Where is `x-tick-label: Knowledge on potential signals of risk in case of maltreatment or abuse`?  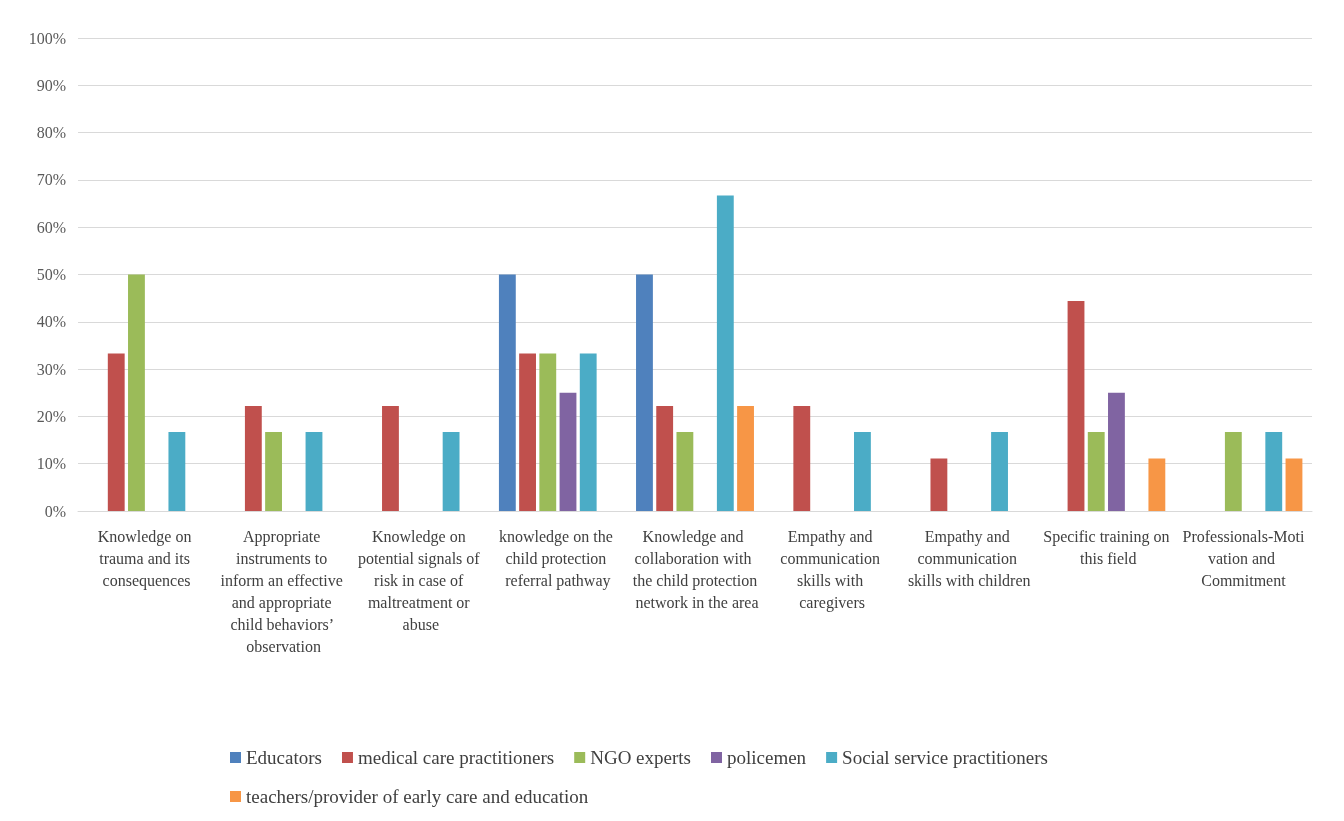
x-tick-label: Knowledge on potential signals of risk in case of maltreatment or abuse is located at coordinates (420, 580).